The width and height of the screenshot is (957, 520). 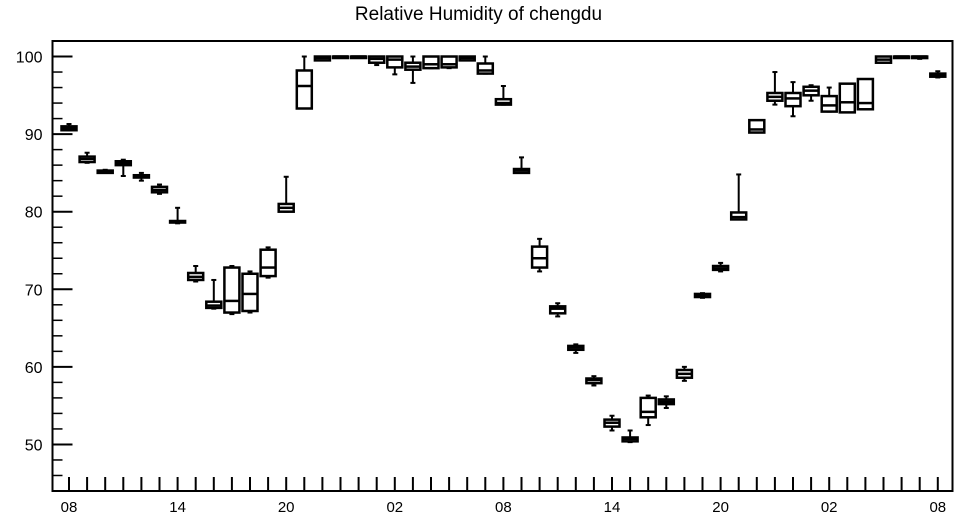 What do you see at coordinates (34, 135) in the screenshot?
I see `y-tick-label: 90` at bounding box center [34, 135].